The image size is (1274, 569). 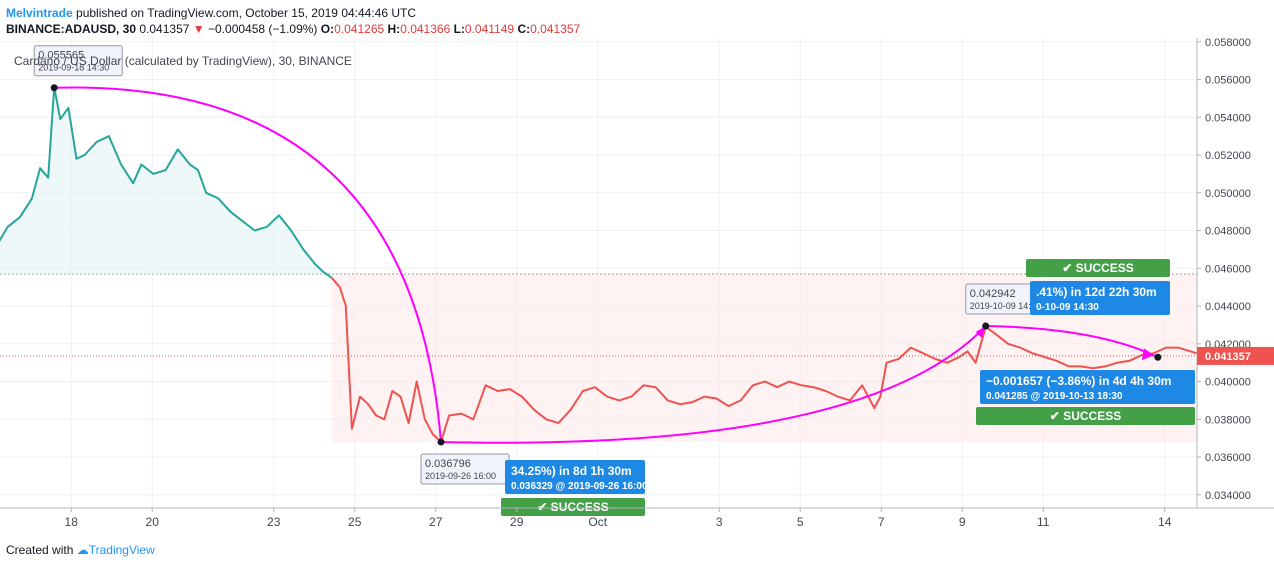 I want to click on author-name: Melvintrade, so click(x=39, y=13).